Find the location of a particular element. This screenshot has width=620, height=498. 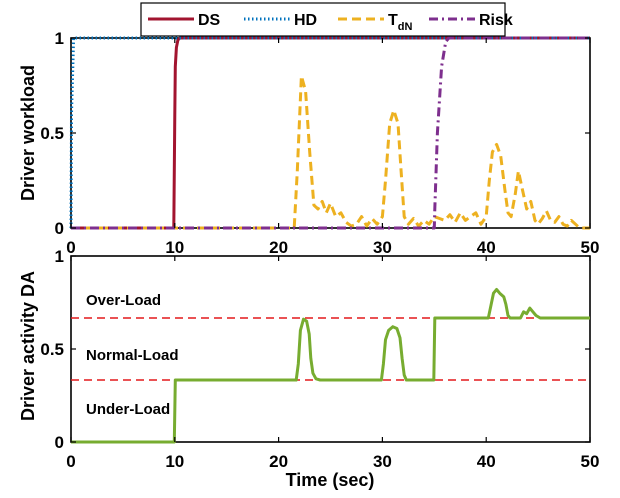

workload-x-tick-label: 30 is located at coordinates (382, 247).